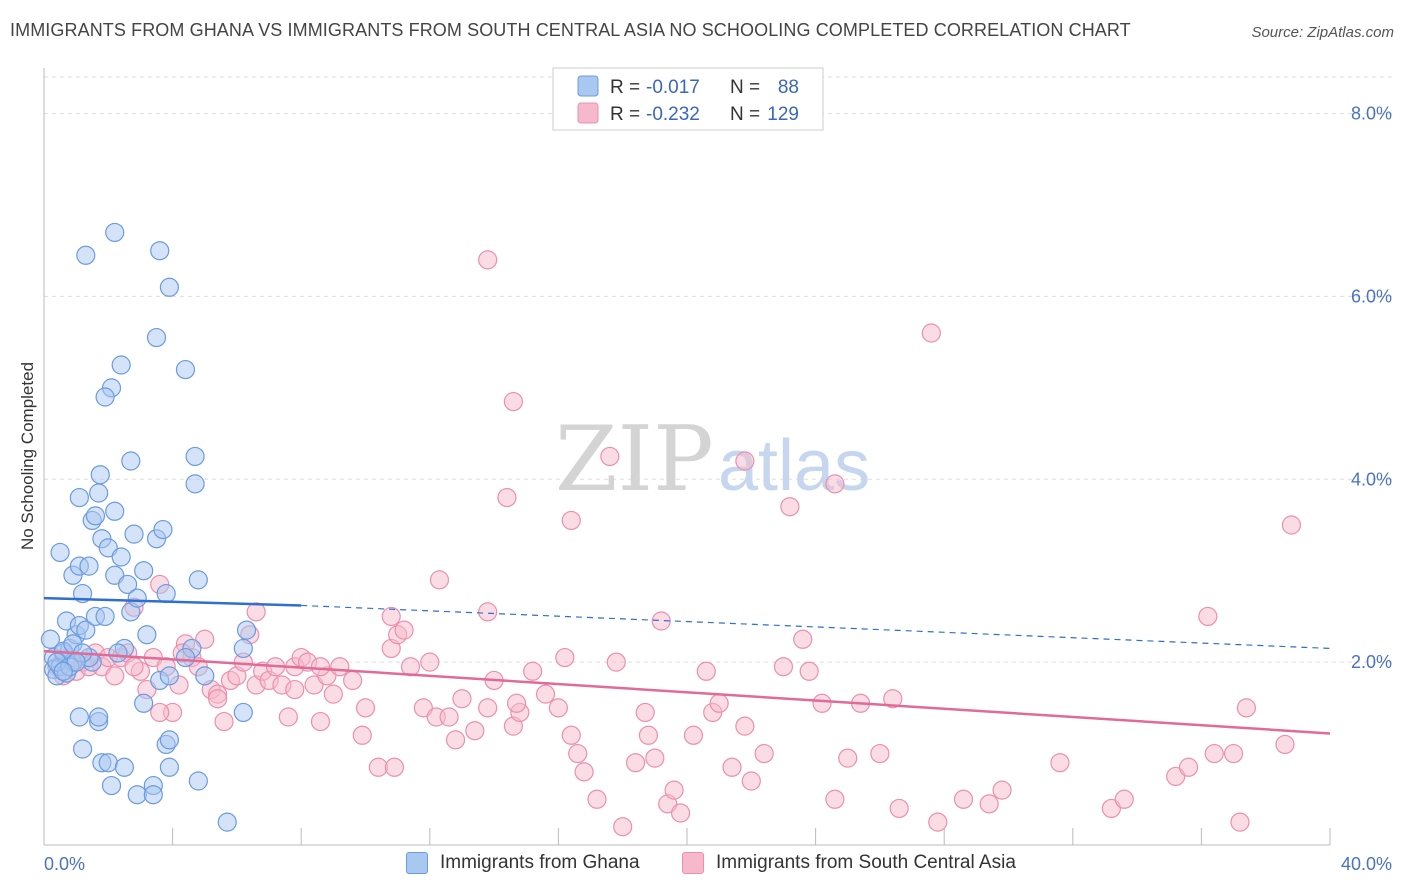  Describe the element at coordinates (523, 863) in the screenshot. I see `legend-item-ghana: Immigrants from Ghana` at that location.